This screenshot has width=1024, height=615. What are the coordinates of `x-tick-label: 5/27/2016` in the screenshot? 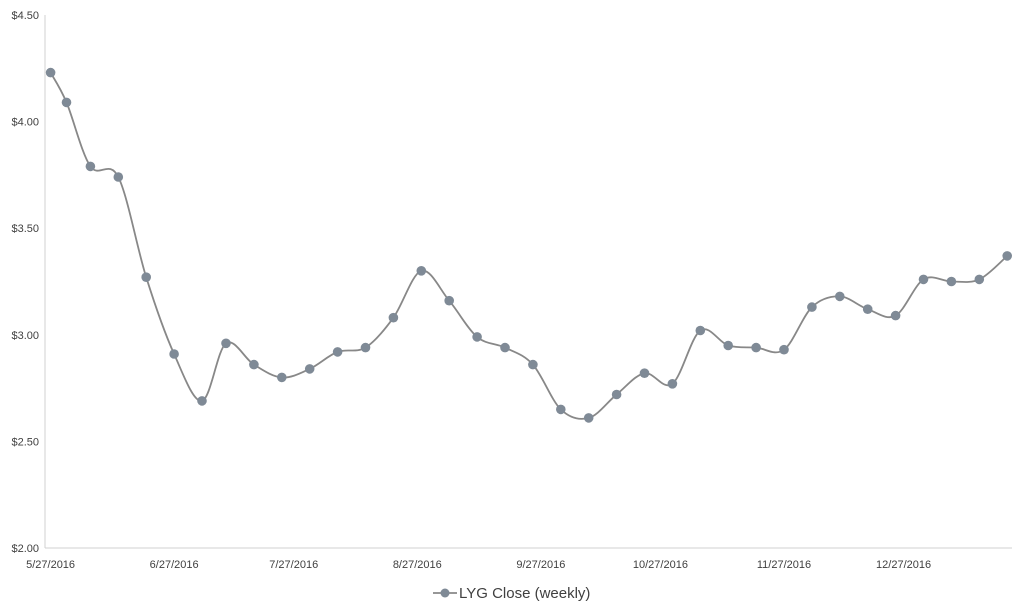 It's located at (50, 565).